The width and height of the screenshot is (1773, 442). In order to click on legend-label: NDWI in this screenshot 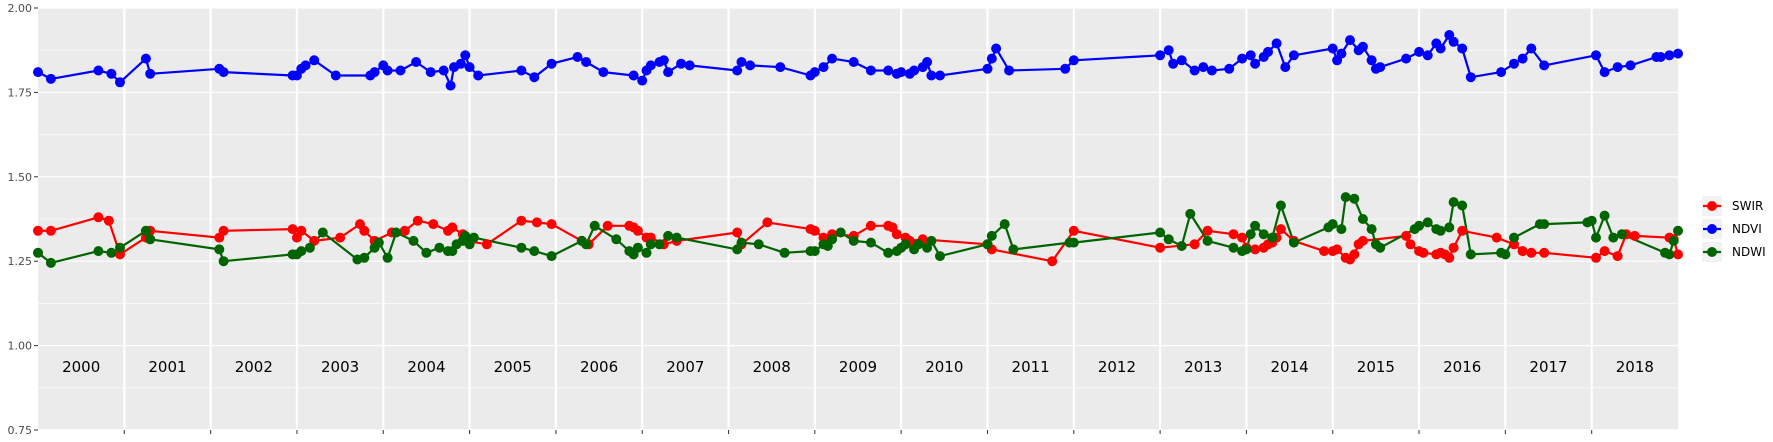, I will do `click(1749, 252)`.